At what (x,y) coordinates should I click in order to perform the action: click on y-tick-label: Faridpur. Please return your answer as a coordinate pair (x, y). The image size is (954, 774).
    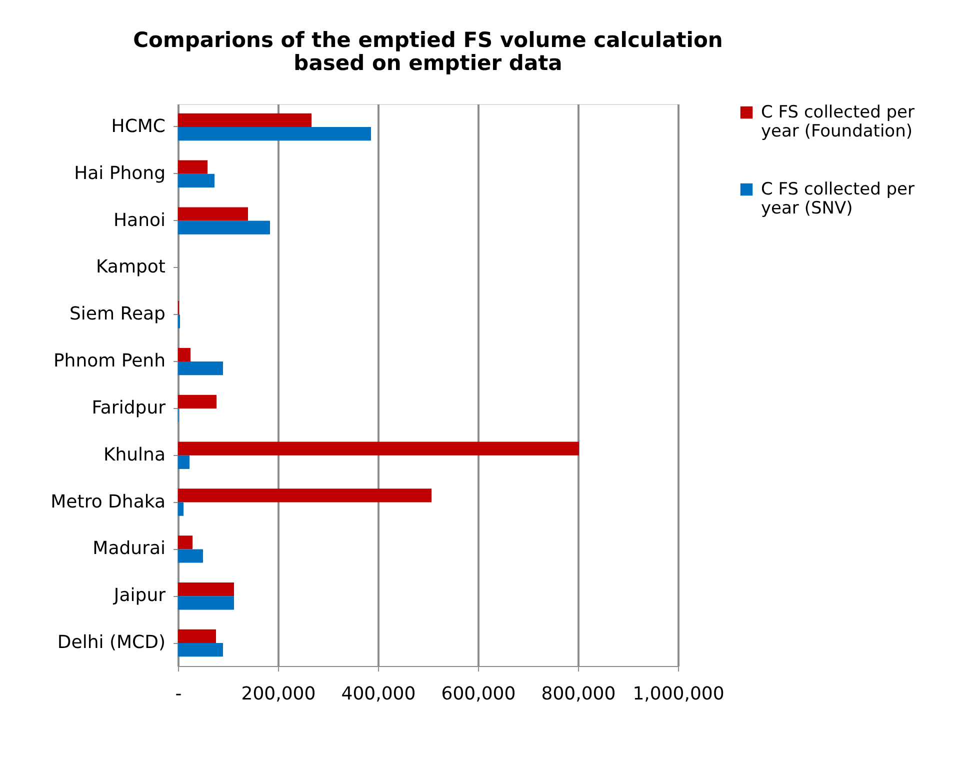
    Looking at the image, I should click on (129, 407).